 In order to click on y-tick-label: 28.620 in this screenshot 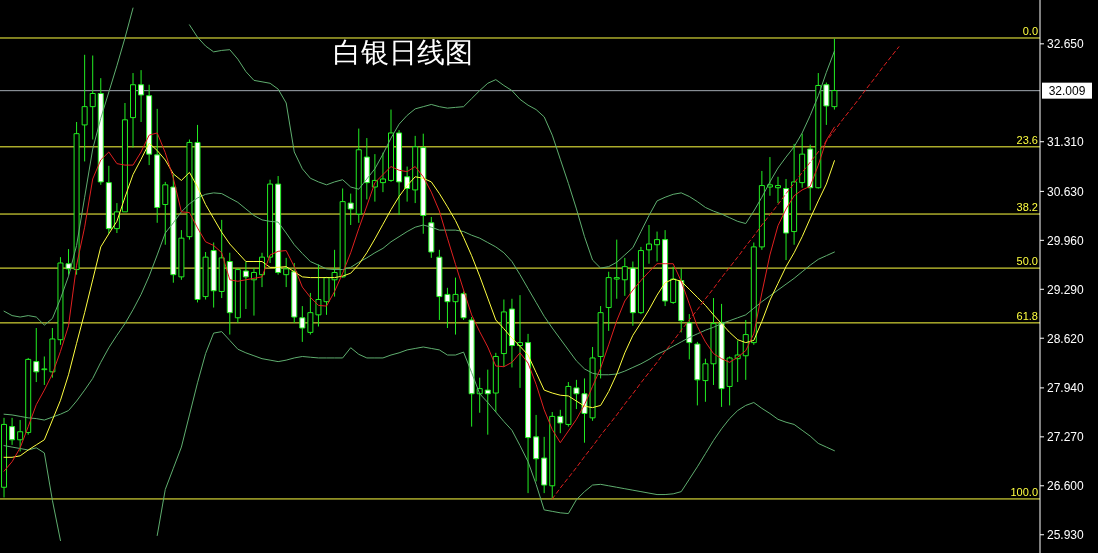, I will do `click(1066, 338)`.